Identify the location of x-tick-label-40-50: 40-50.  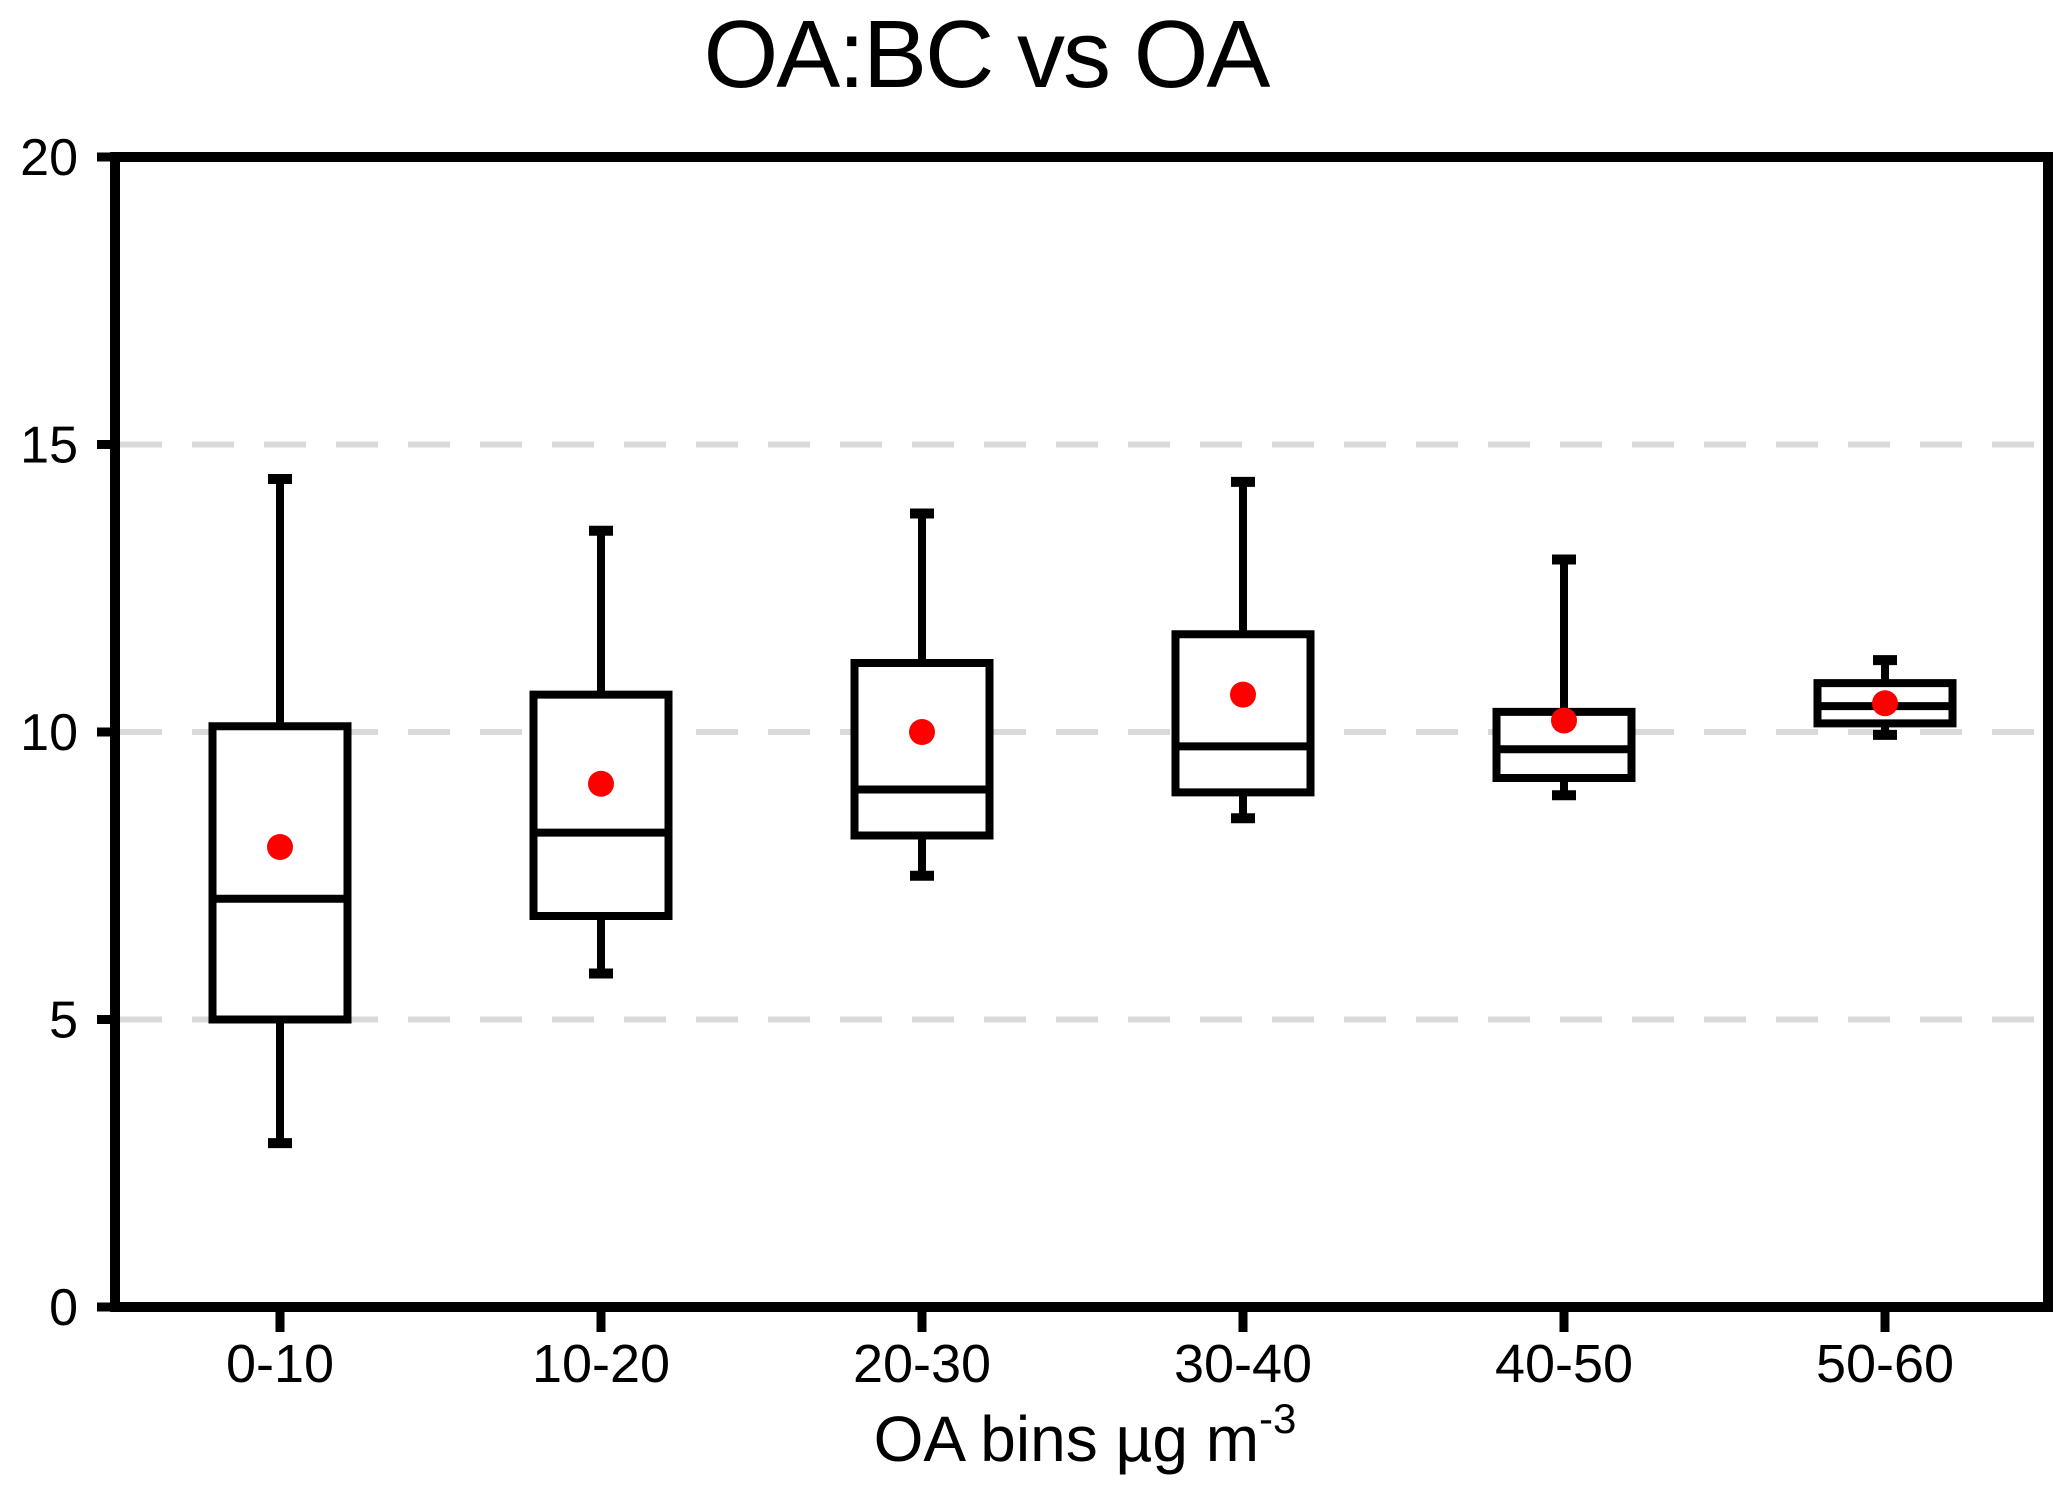
(1564, 1364).